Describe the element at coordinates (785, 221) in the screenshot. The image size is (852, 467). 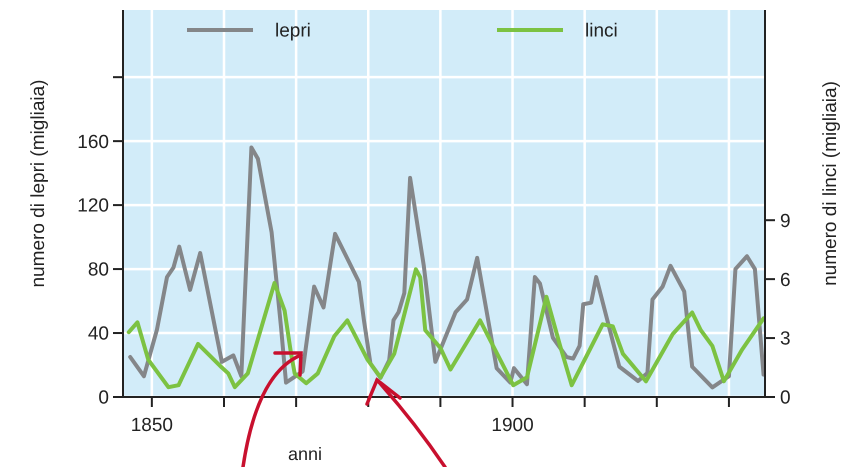
I see `y2-tick-label: 9` at that location.